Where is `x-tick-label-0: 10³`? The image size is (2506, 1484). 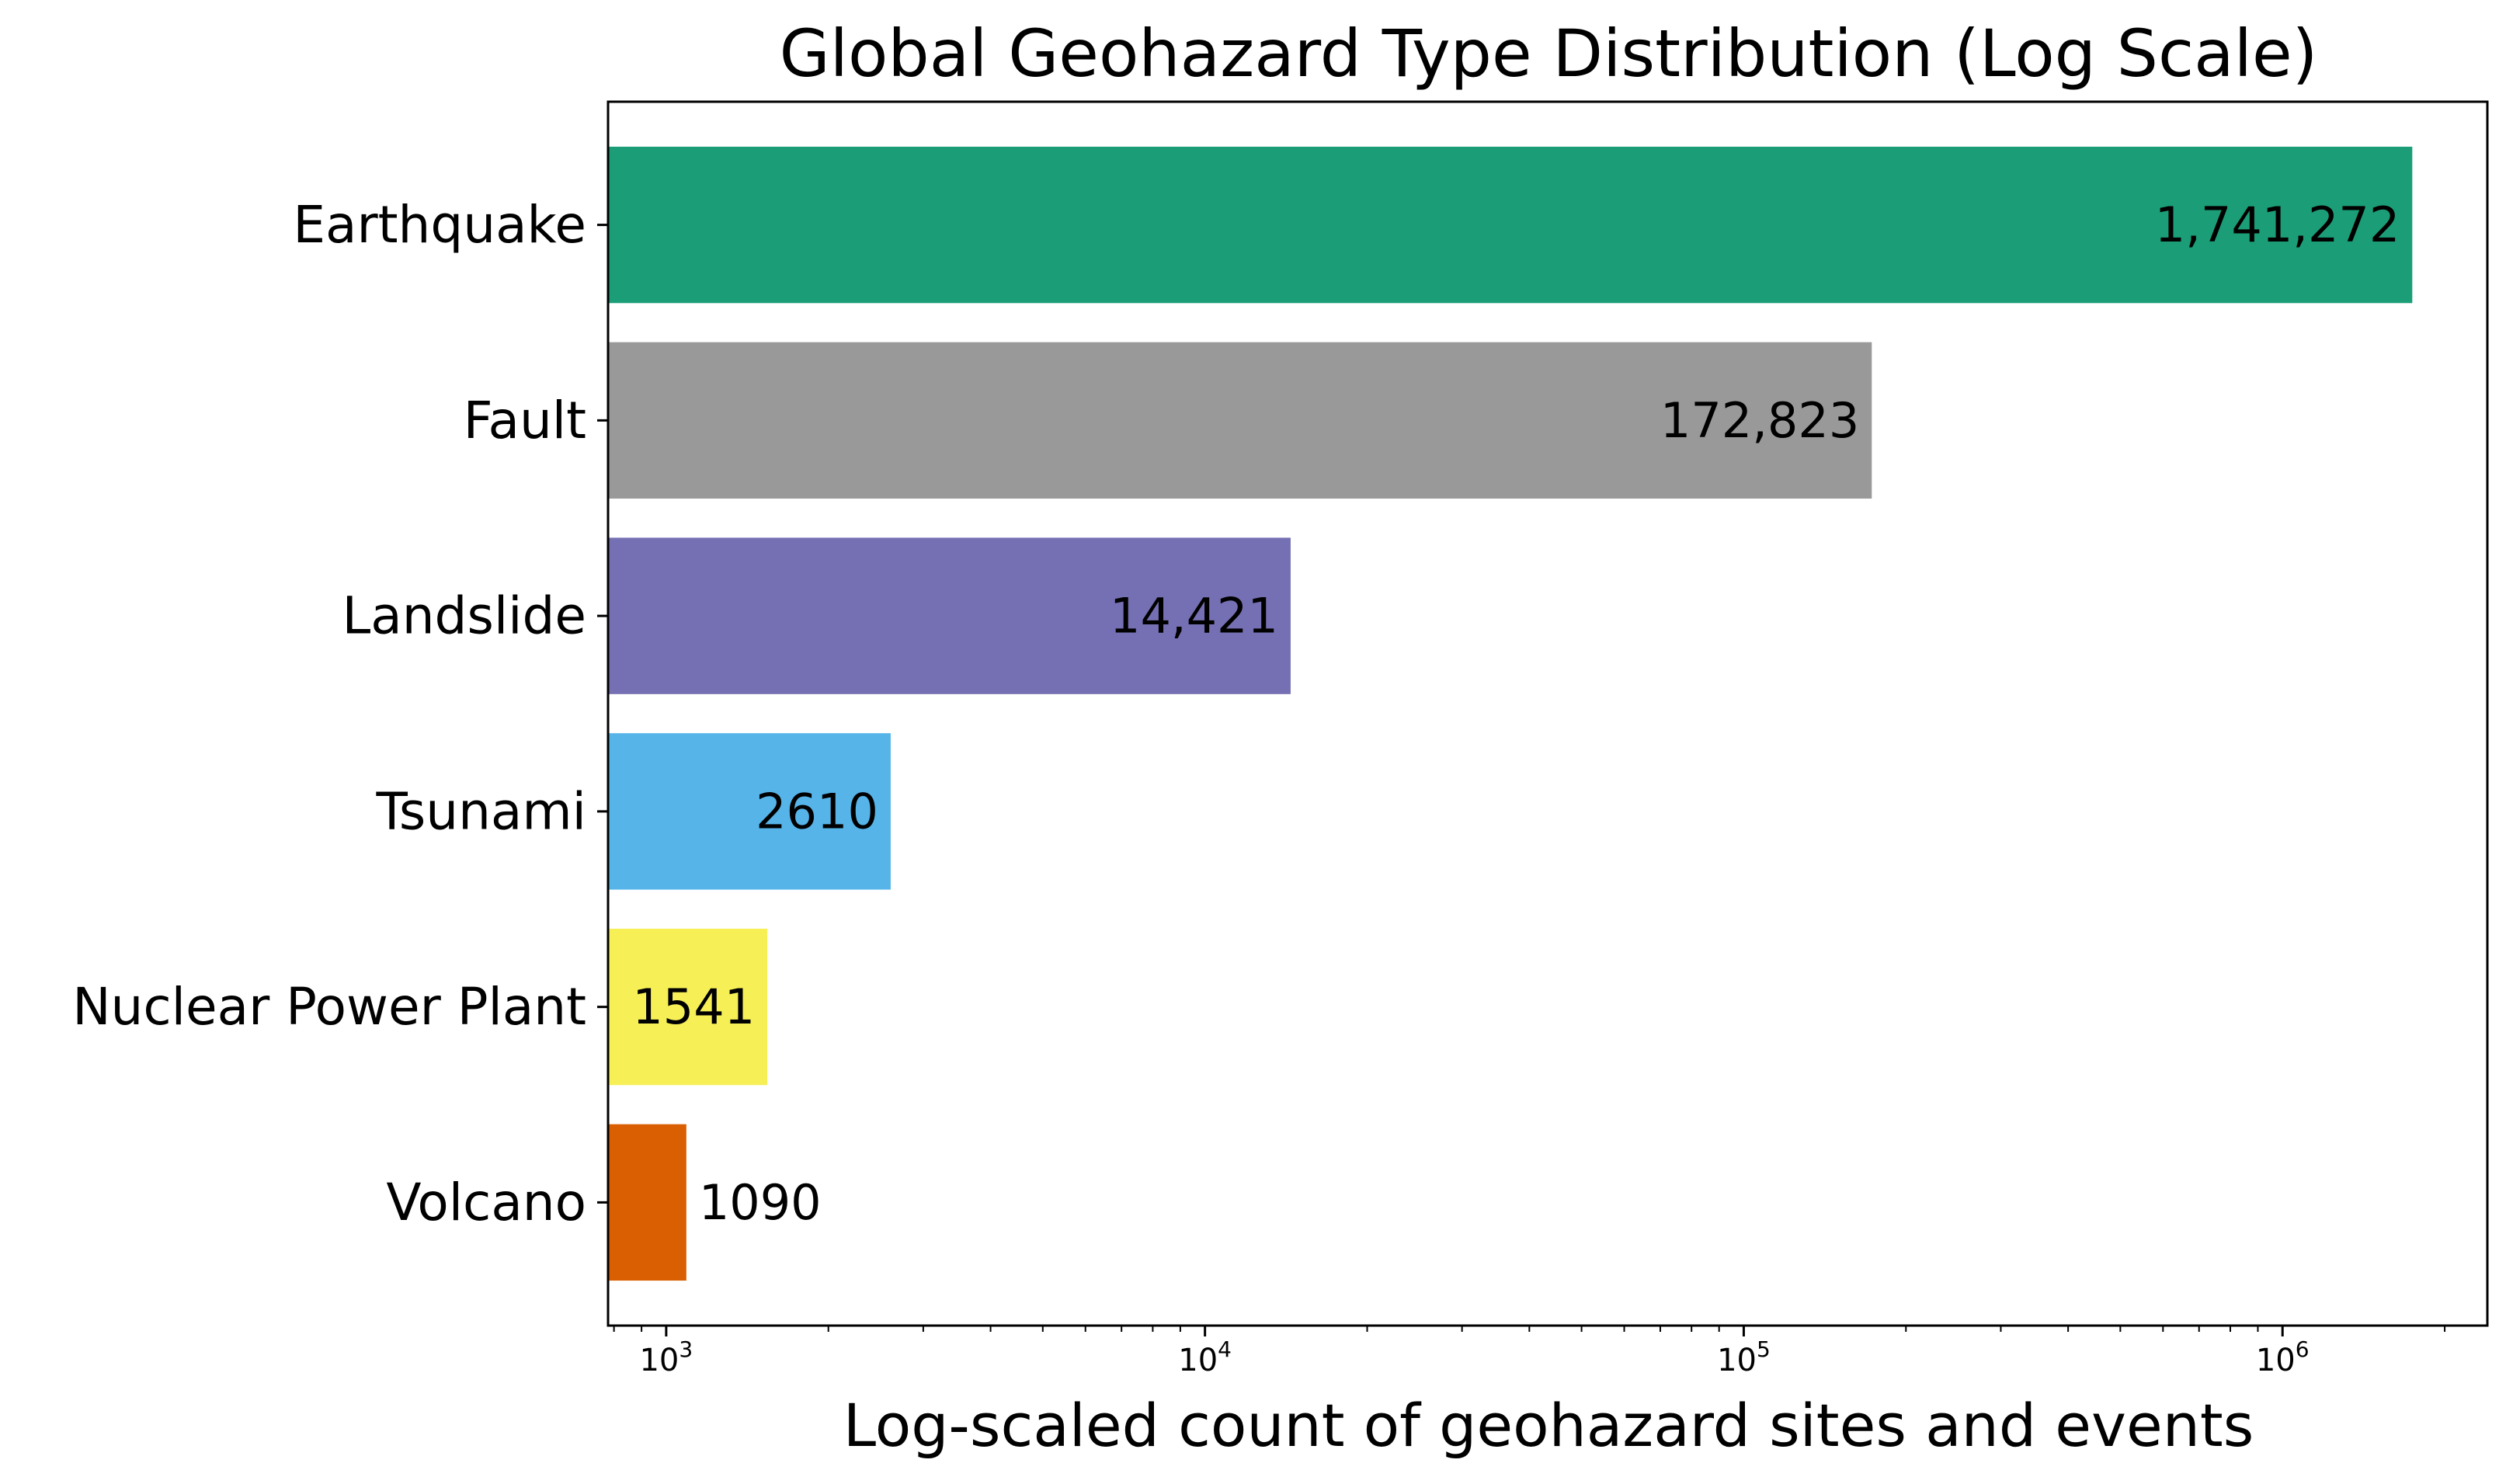 x-tick-label-0: 10³ is located at coordinates (666, 1357).